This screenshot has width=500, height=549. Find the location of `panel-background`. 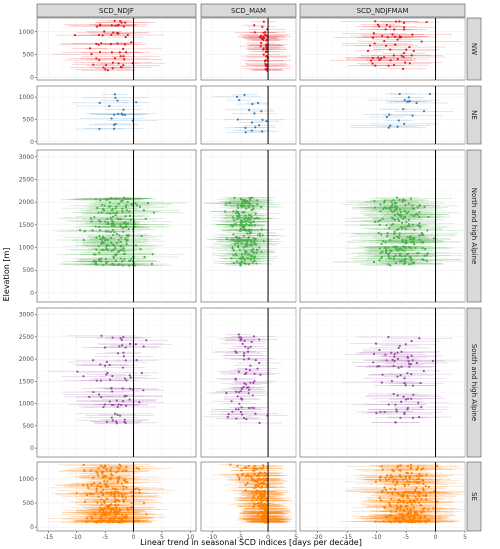

panel-background is located at coordinates (248, 382).